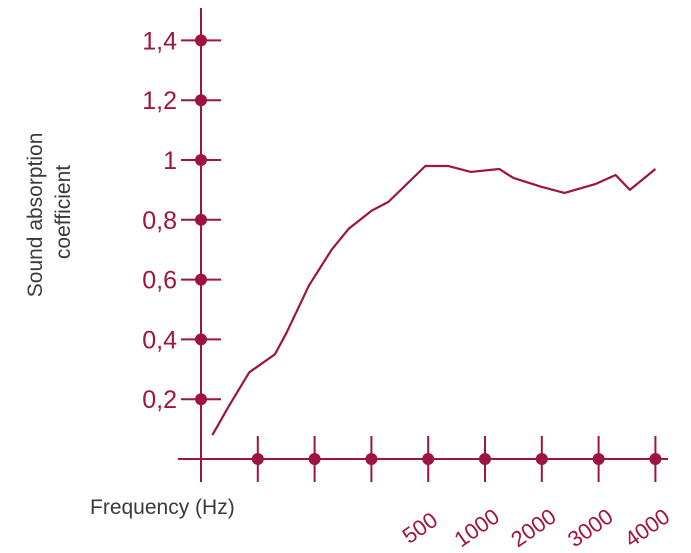 The image size is (691, 553). Describe the element at coordinates (420, 528) in the screenshot. I see `x-tick-label: 500` at that location.